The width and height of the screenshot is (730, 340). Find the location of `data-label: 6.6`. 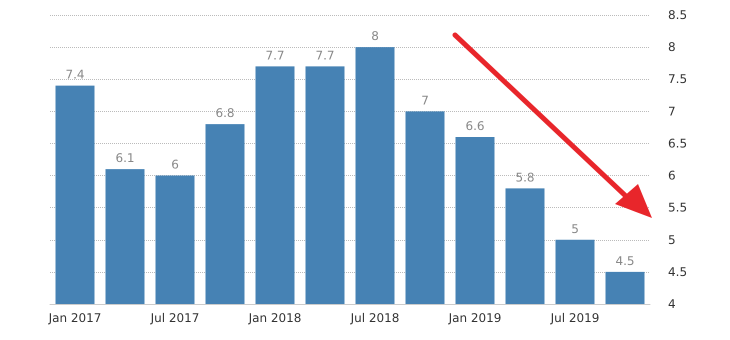

data-label: 6.6 is located at coordinates (475, 126).